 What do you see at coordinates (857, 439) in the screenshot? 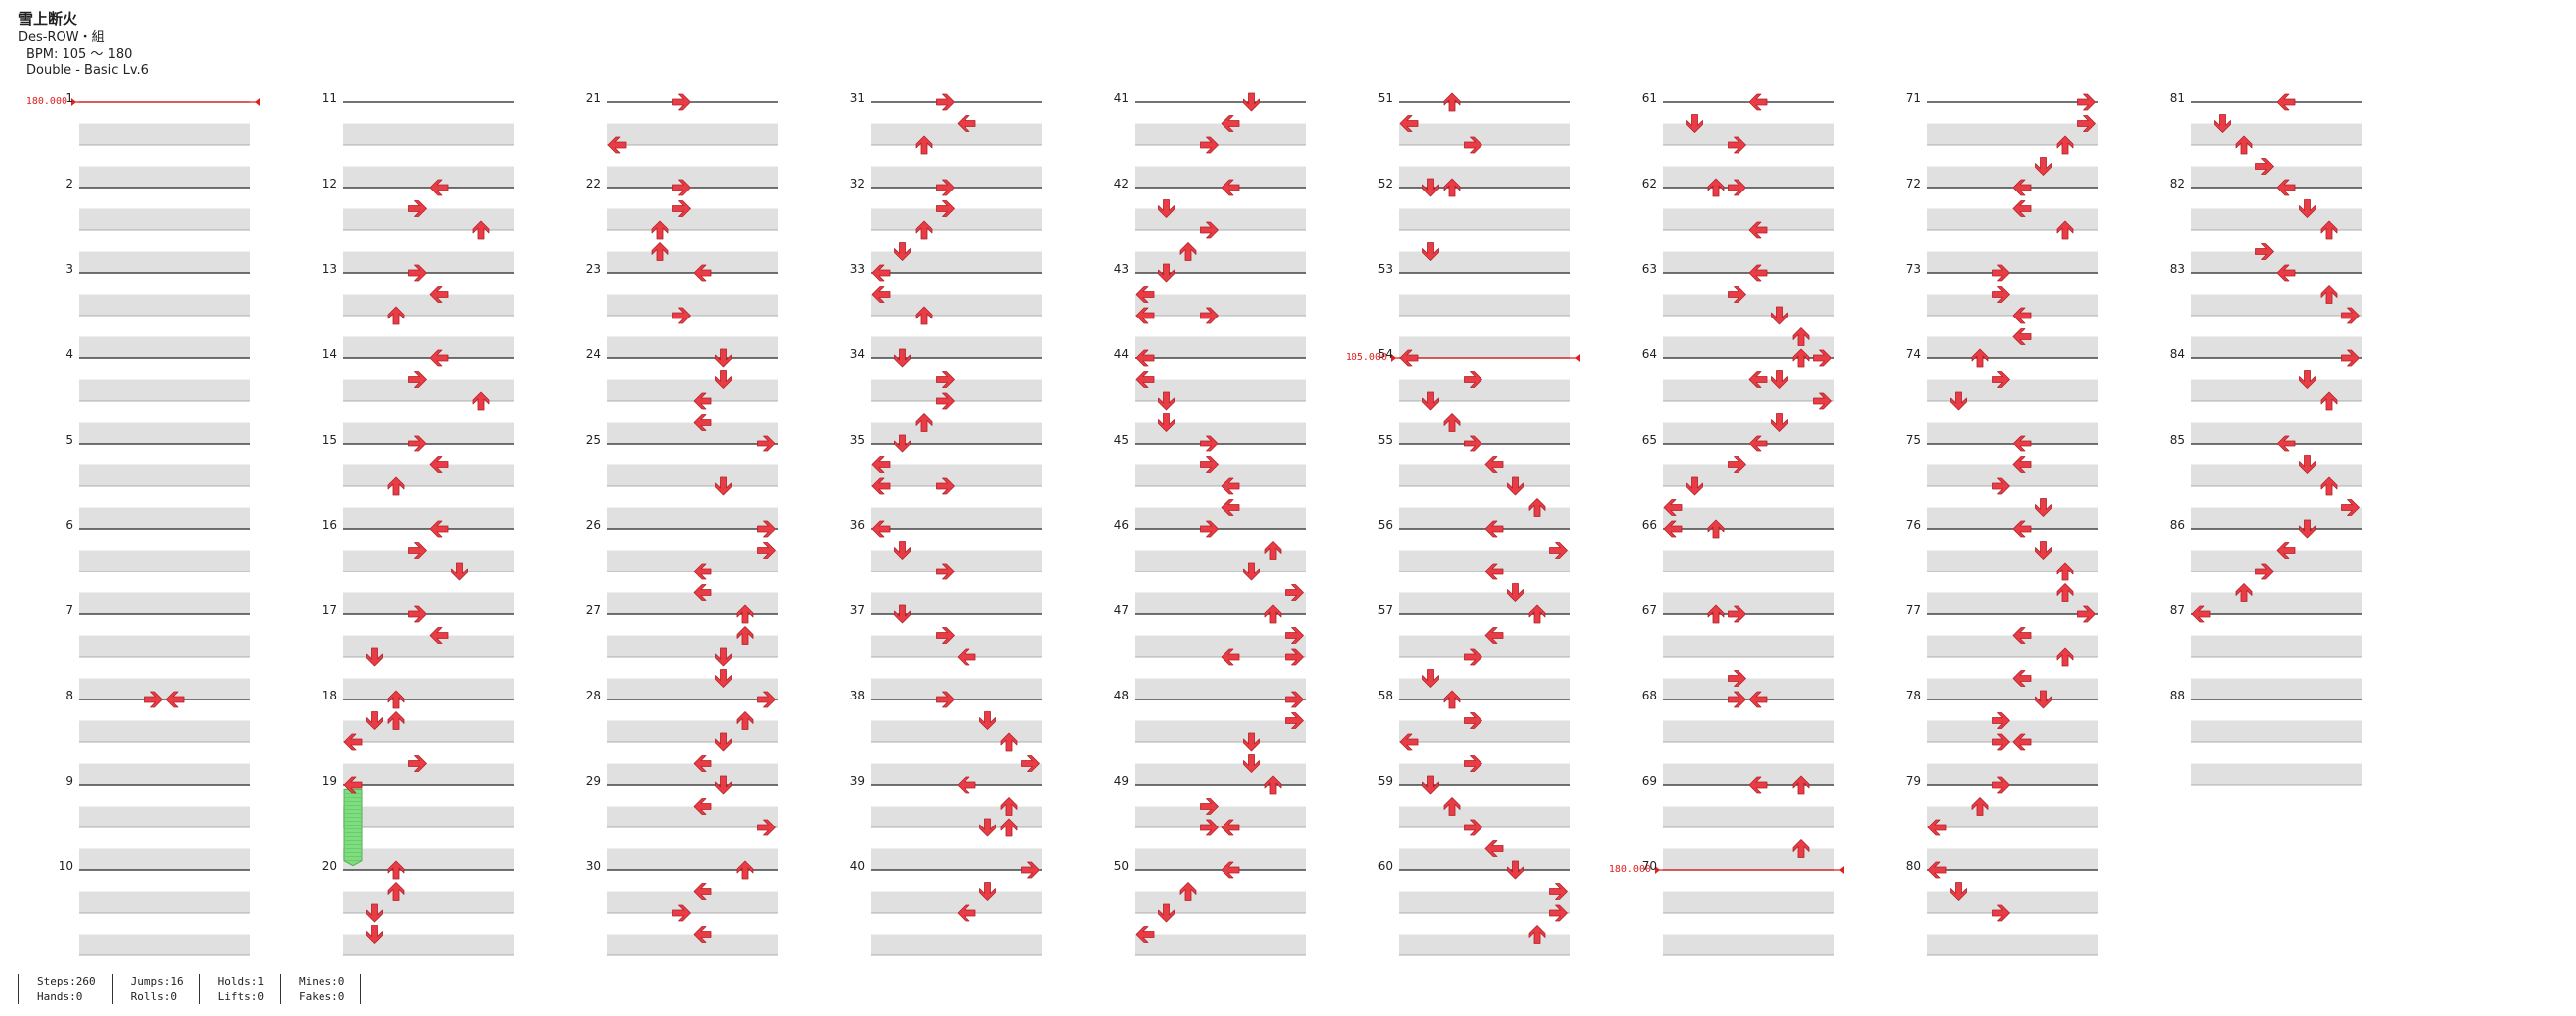
I see `measure-number: 35` at bounding box center [857, 439].